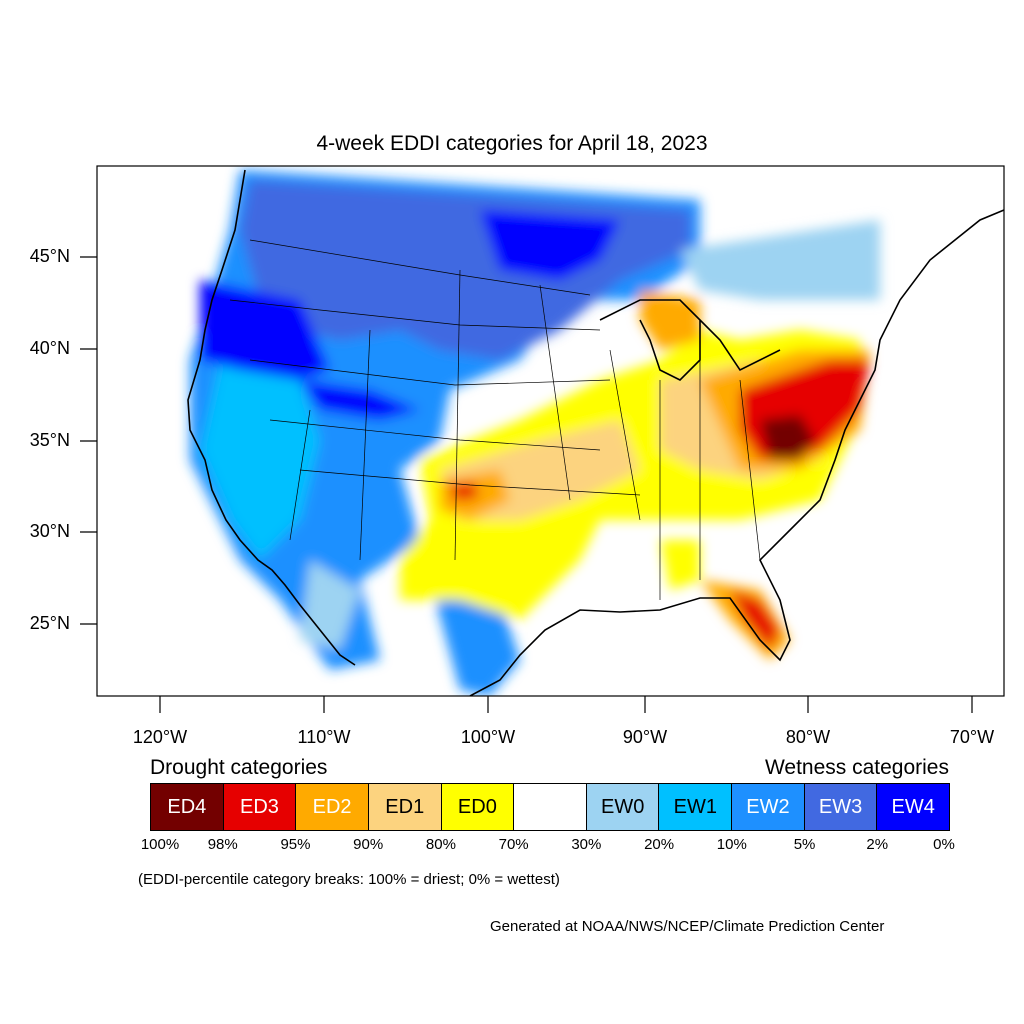  I want to click on lon-label-90: 90°W, so click(645, 737).